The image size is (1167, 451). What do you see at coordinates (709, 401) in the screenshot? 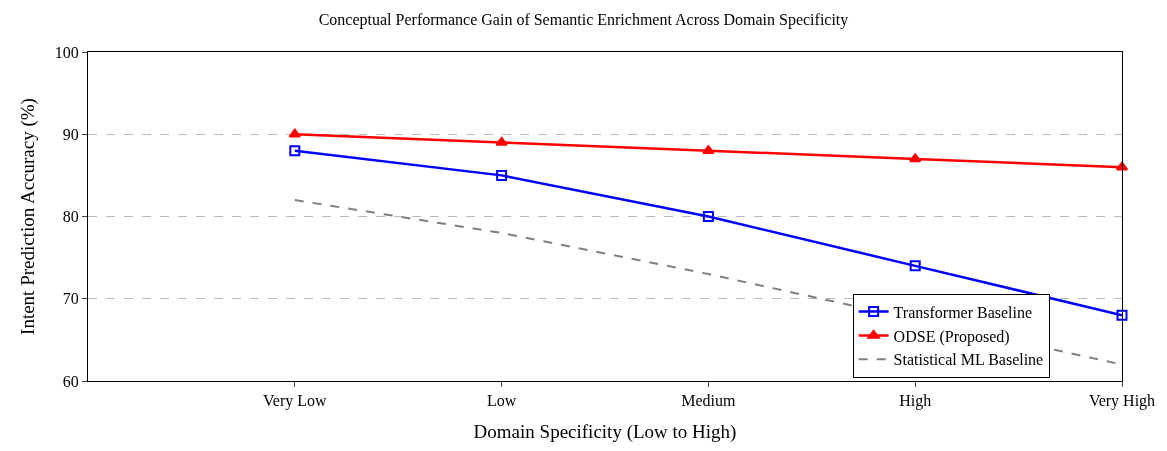
I see `x-tick-label: Medium` at bounding box center [709, 401].